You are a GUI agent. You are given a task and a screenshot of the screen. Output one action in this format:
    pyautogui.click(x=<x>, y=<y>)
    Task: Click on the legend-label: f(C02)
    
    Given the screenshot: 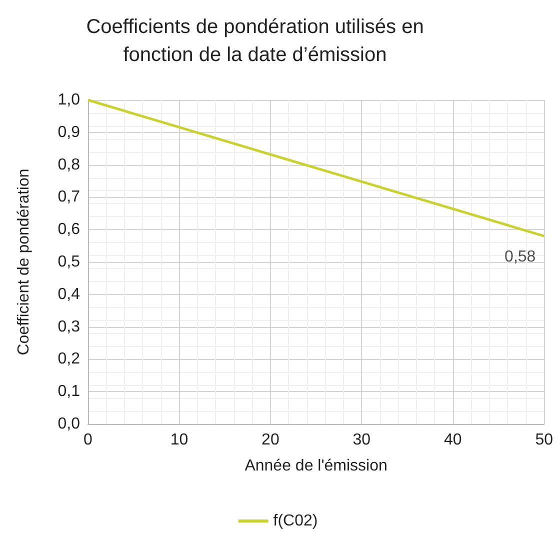 What is the action you would take?
    pyautogui.click(x=295, y=521)
    